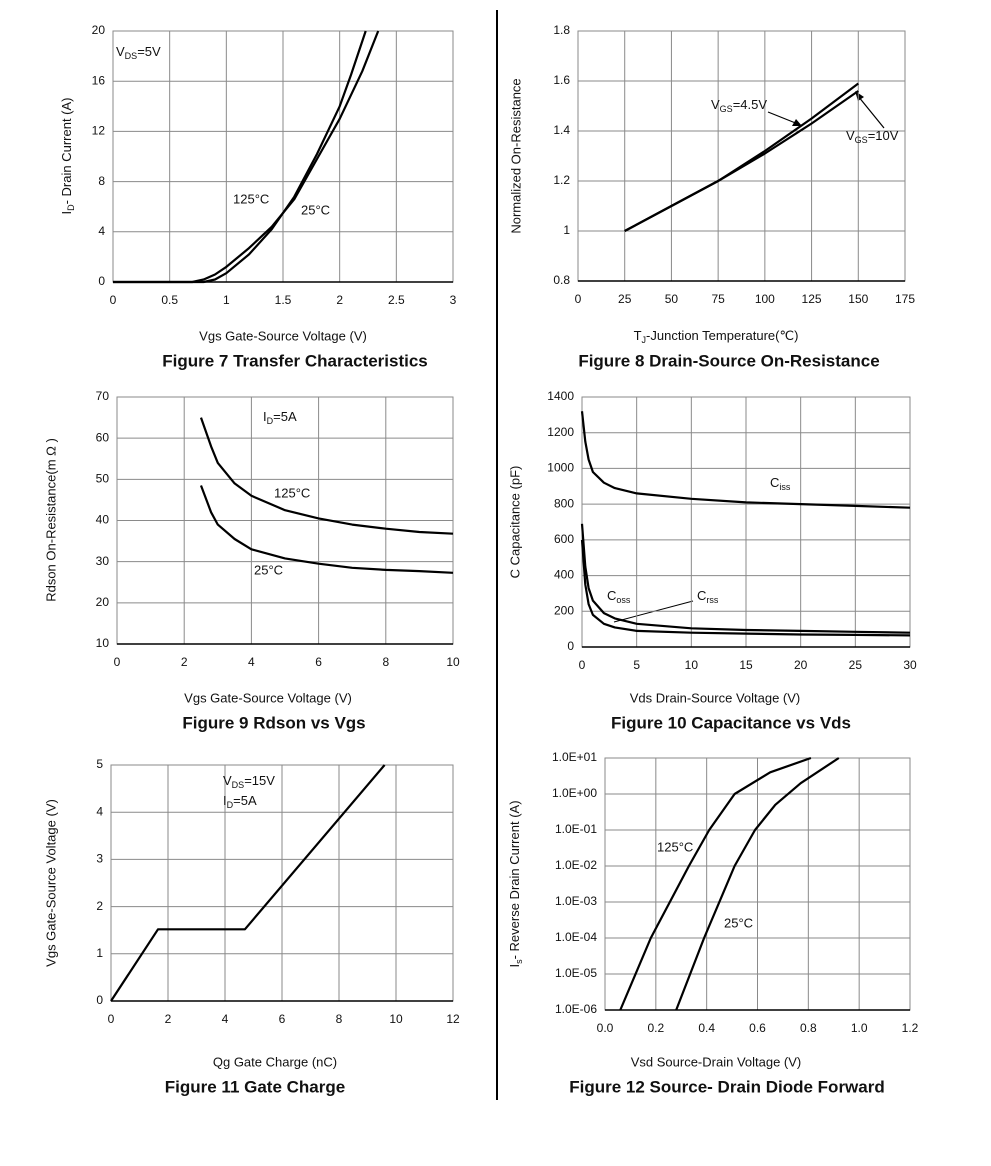  Describe the element at coordinates (560, 432) in the screenshot. I see `y-tick-label: 1200` at that location.